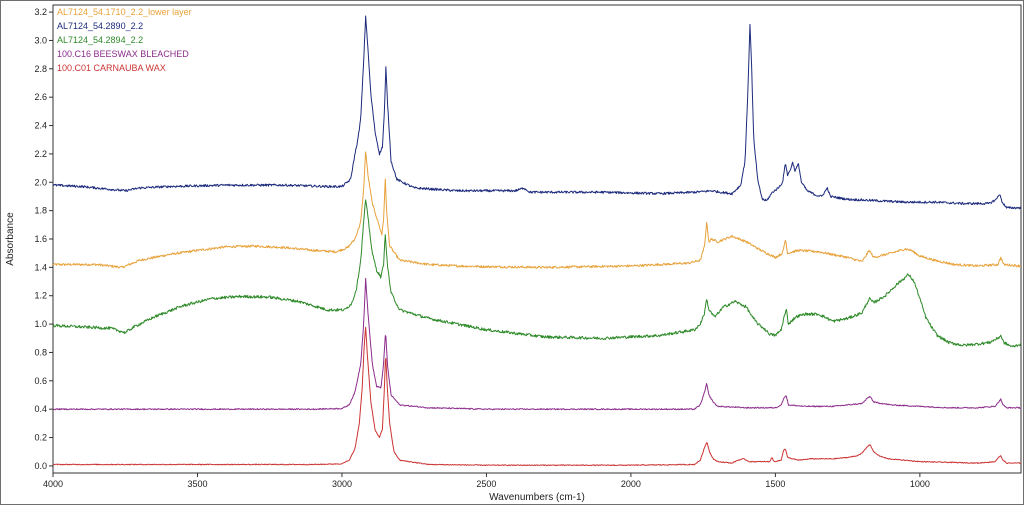  Describe the element at coordinates (40, 239) in the screenshot. I see `y-tick-label: 1.6` at that location.